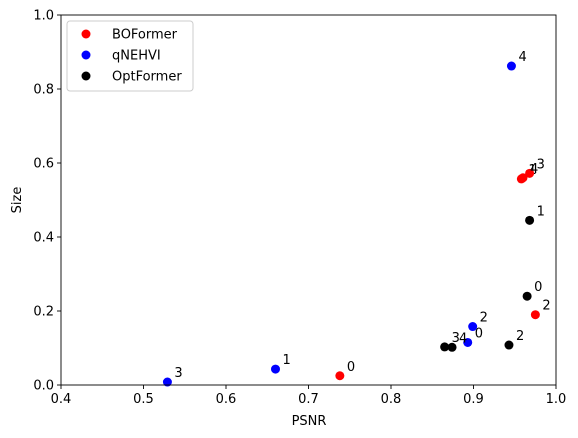 Image resolution: width=578 pixels, height=438 pixels. I want to click on y-tick-label-2: 0.4, so click(43, 238).